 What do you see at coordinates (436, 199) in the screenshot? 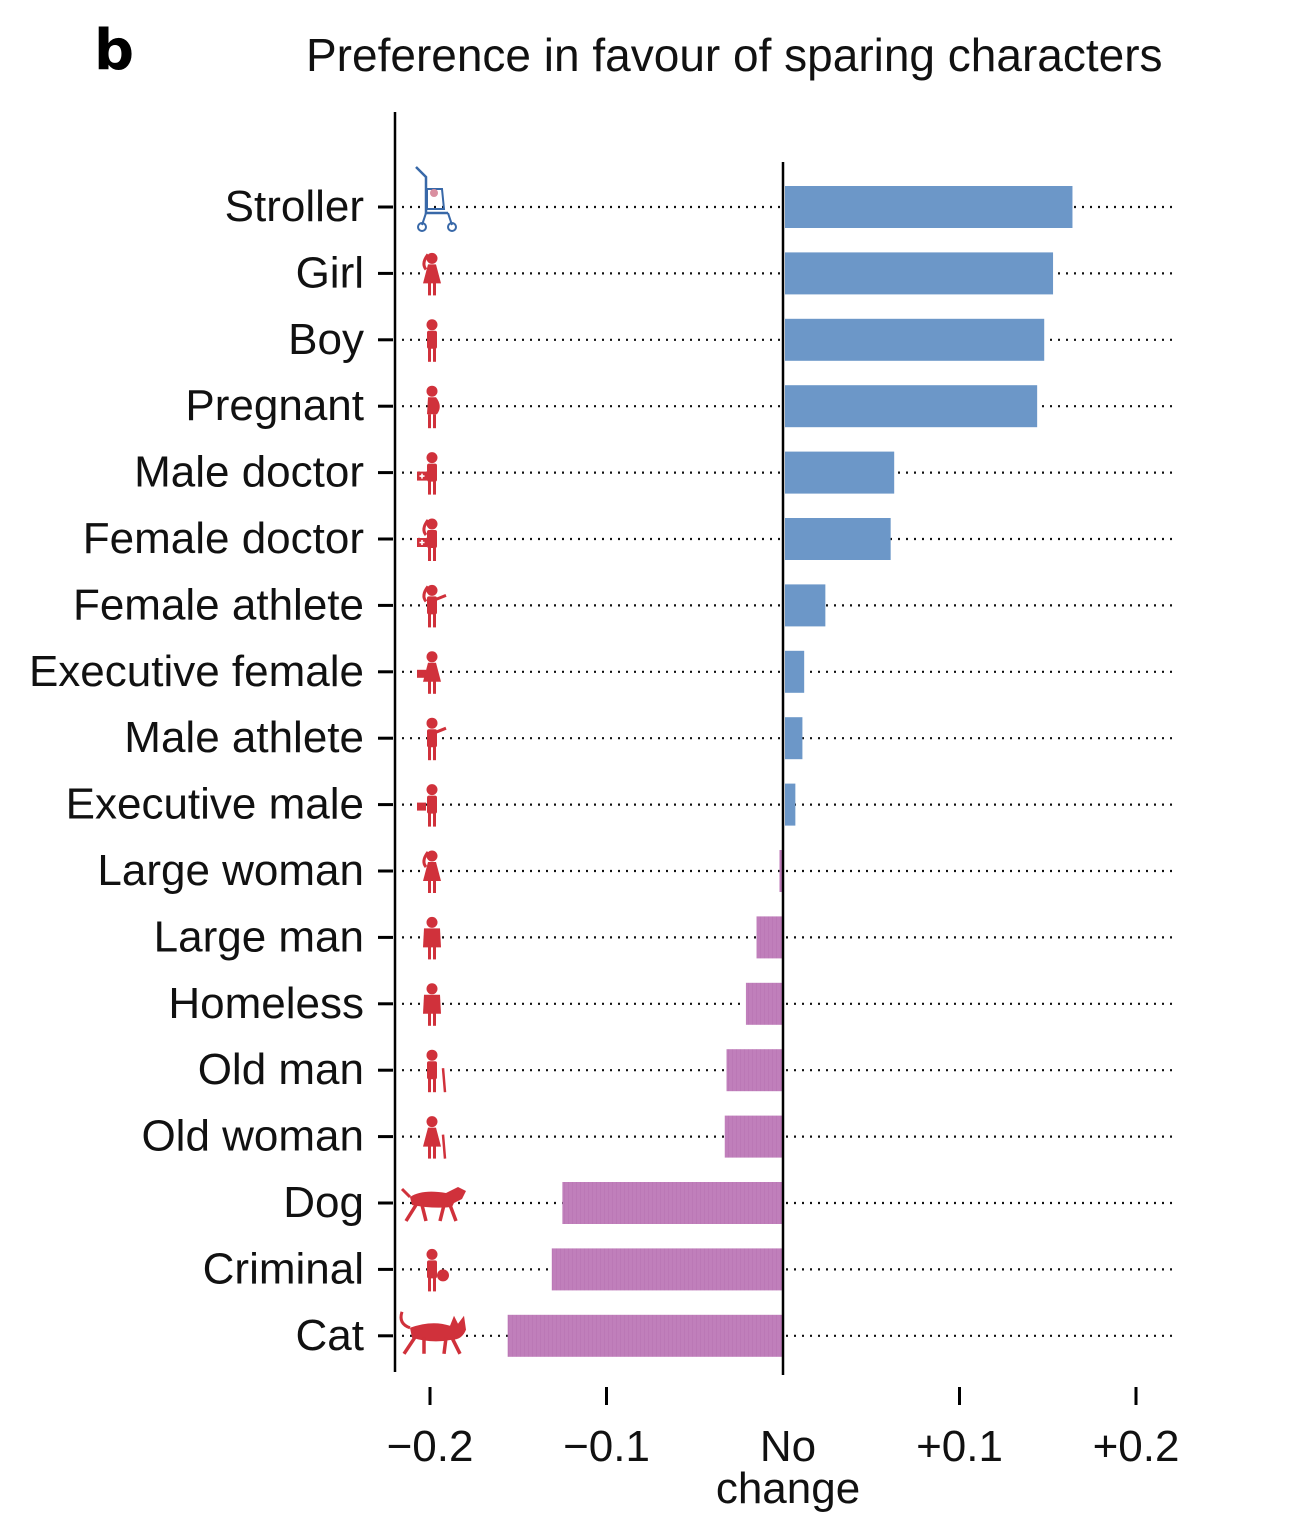
I see `stroller-icon` at bounding box center [436, 199].